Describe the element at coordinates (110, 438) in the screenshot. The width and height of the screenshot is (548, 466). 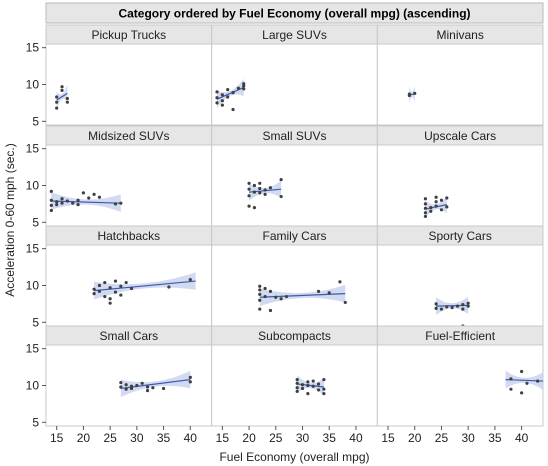
I see `x-tick-label: 25` at that location.